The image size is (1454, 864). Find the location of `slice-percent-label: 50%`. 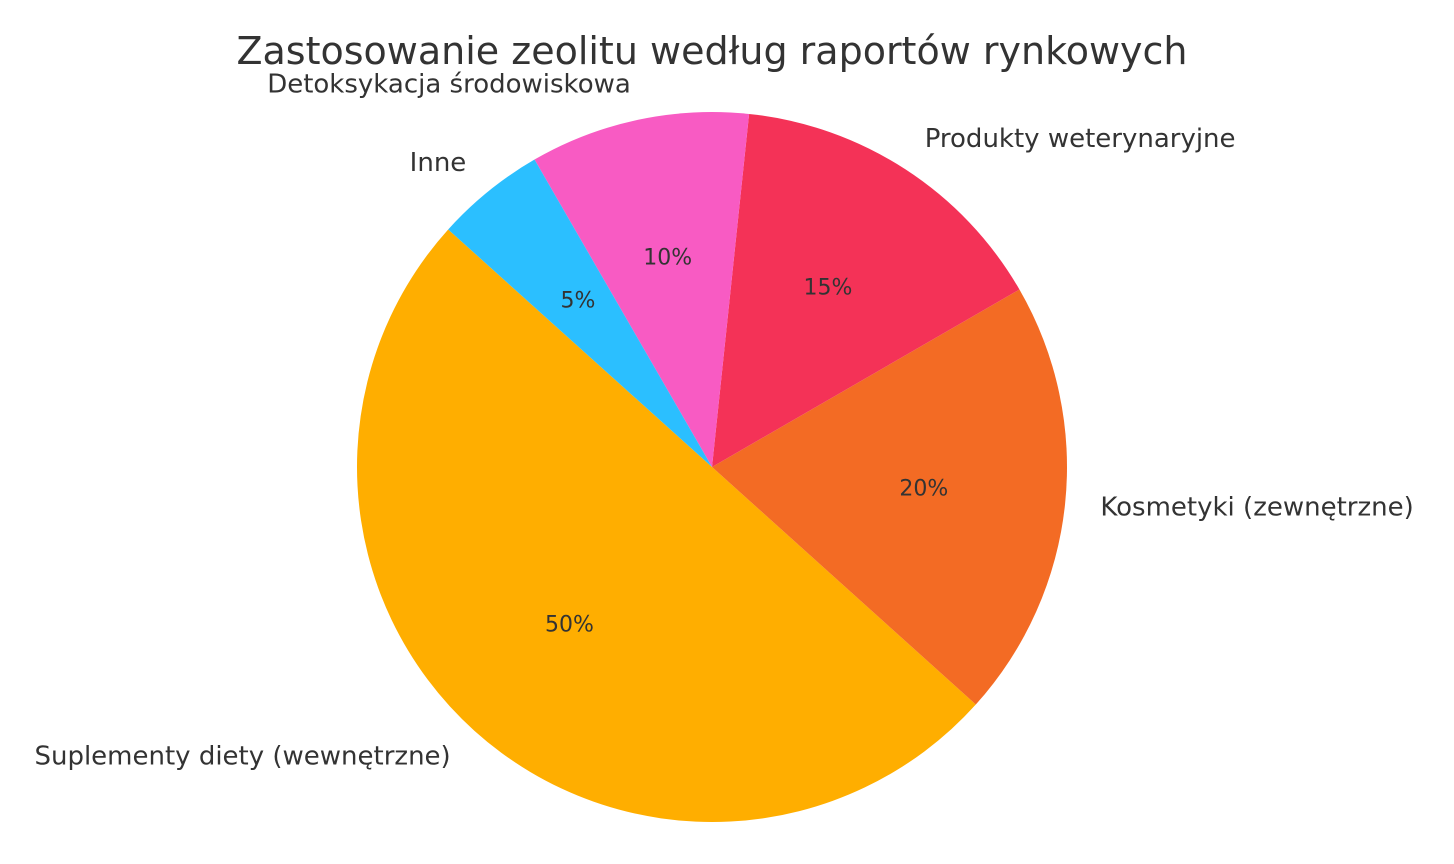

slice-percent-label: 50% is located at coordinates (569, 624).